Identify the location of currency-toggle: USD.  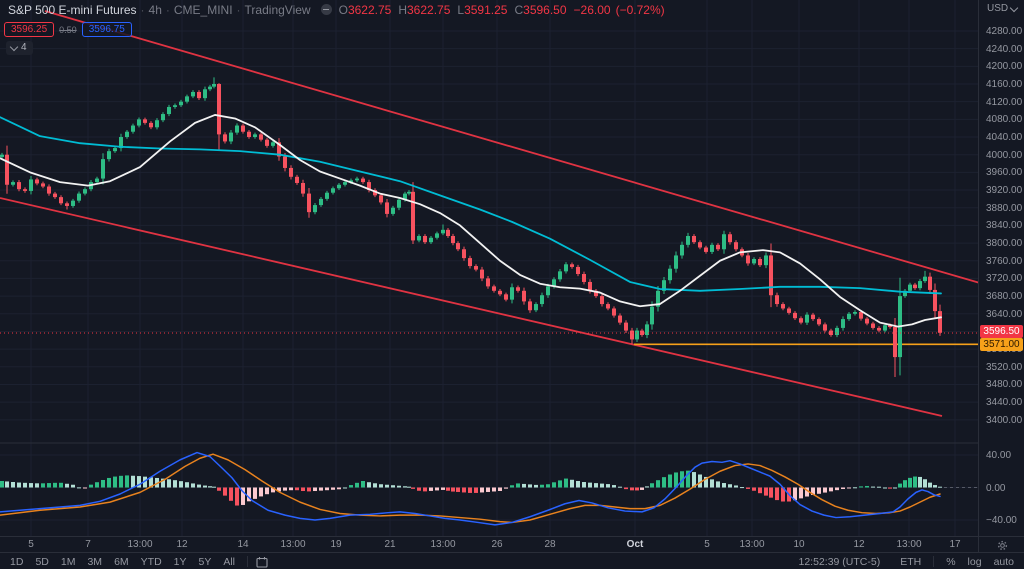
(1003, 8).